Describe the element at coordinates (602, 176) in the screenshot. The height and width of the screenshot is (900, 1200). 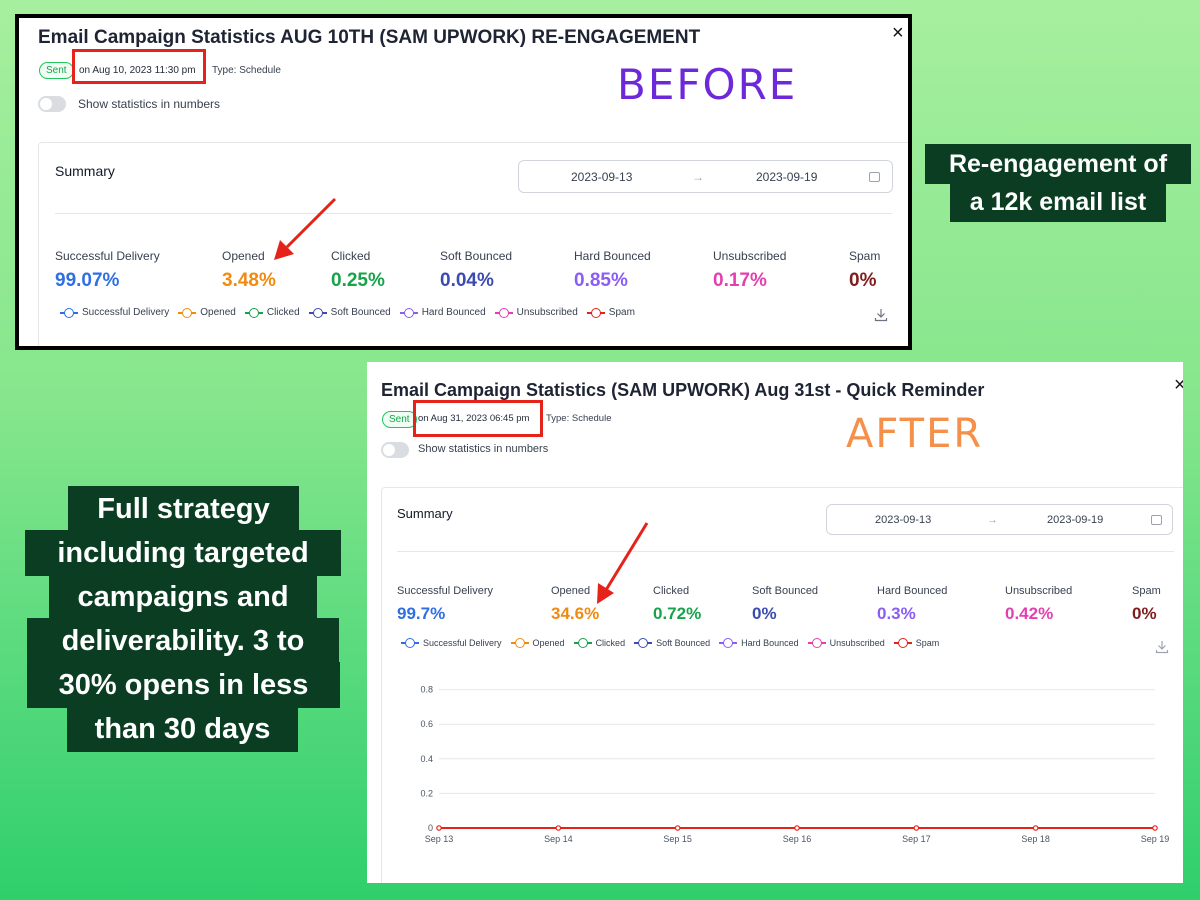
I see `range-start: 2023-09-13` at that location.